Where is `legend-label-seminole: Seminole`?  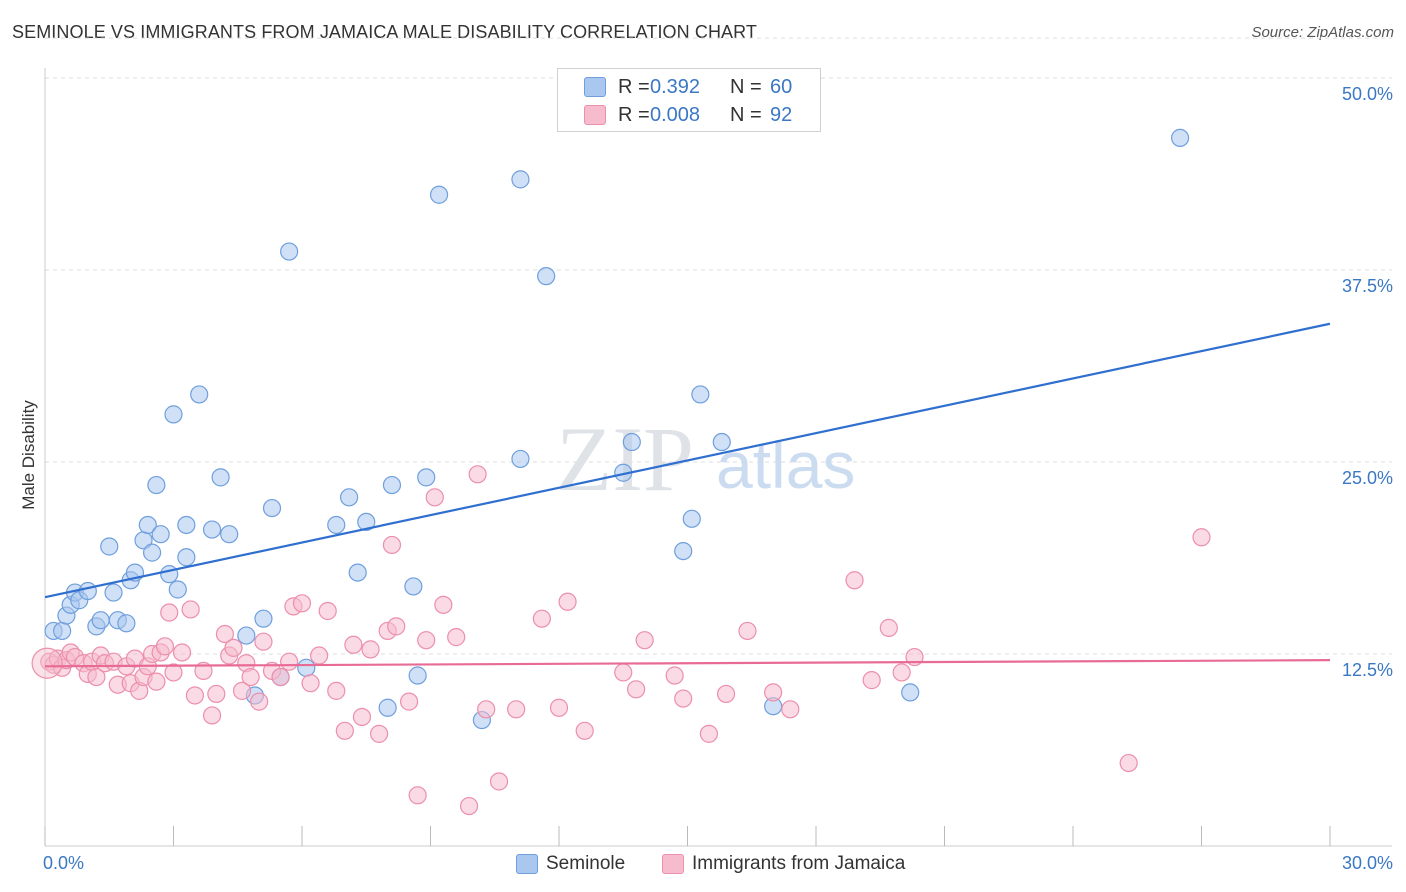
legend-label-seminole: Seminole is located at coordinates (586, 863).